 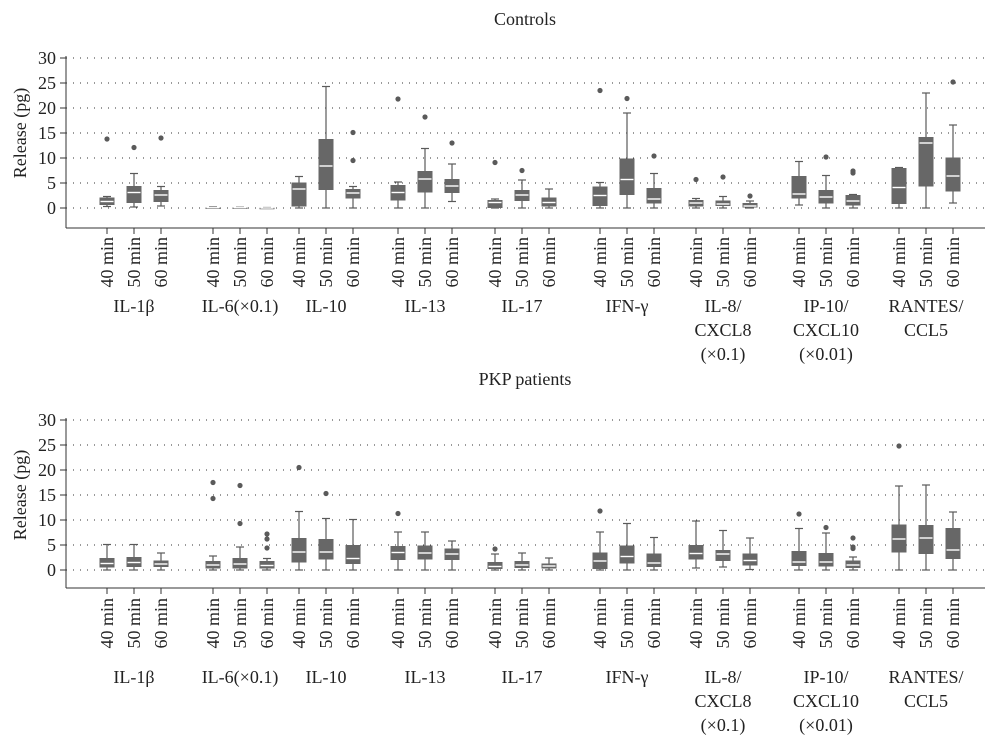 What do you see at coordinates (326, 306) in the screenshot?
I see `group-label: IL-10` at bounding box center [326, 306].